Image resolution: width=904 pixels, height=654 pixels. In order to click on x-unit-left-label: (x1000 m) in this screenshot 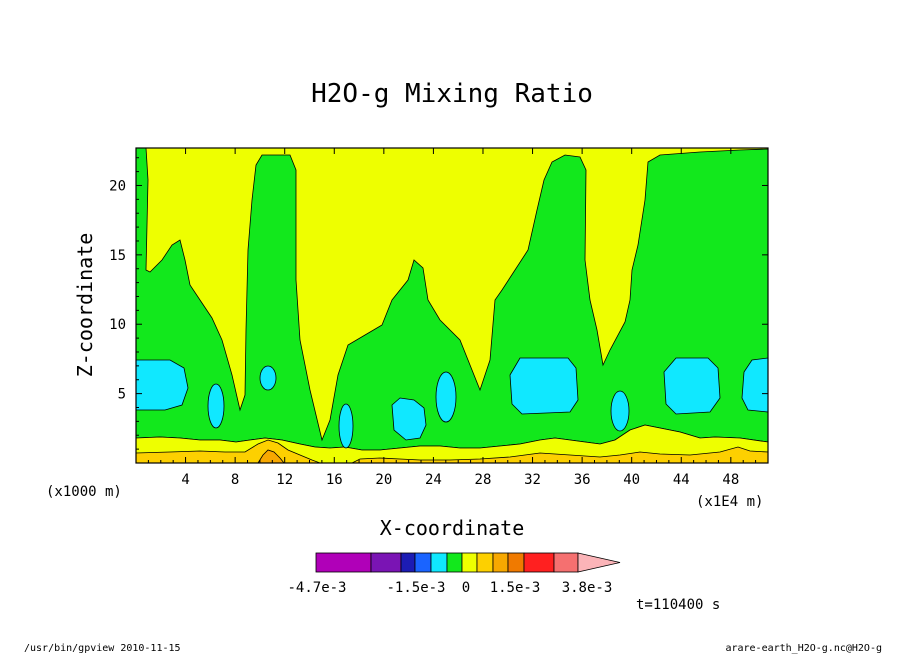, I will do `click(84, 492)`.